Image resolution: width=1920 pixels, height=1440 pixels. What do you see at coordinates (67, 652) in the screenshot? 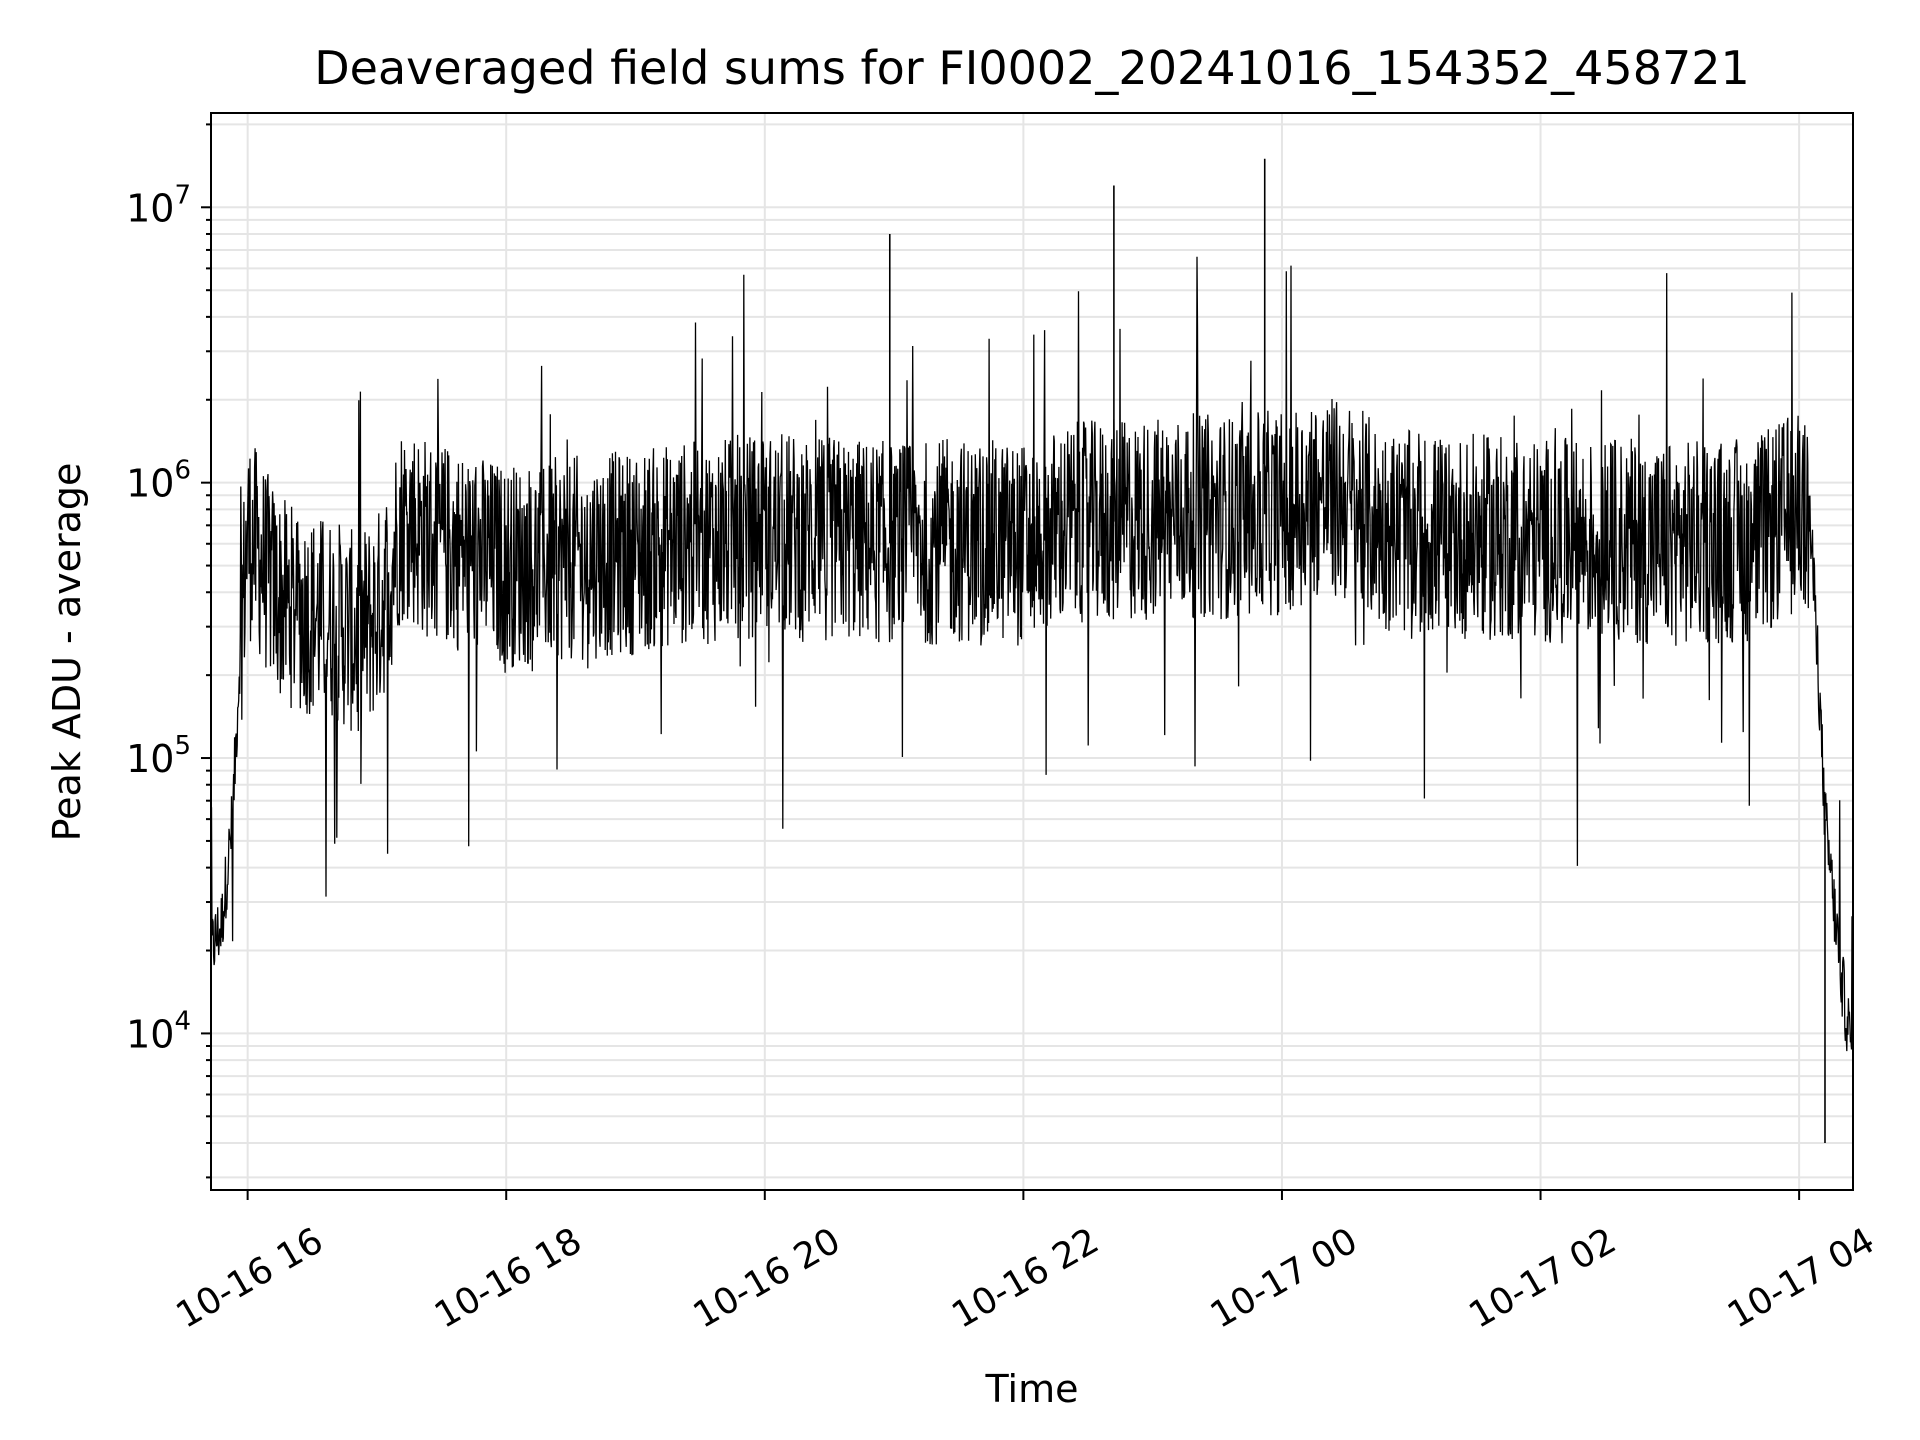
I see `y-axis-label: Peak ADU - average` at bounding box center [67, 652].